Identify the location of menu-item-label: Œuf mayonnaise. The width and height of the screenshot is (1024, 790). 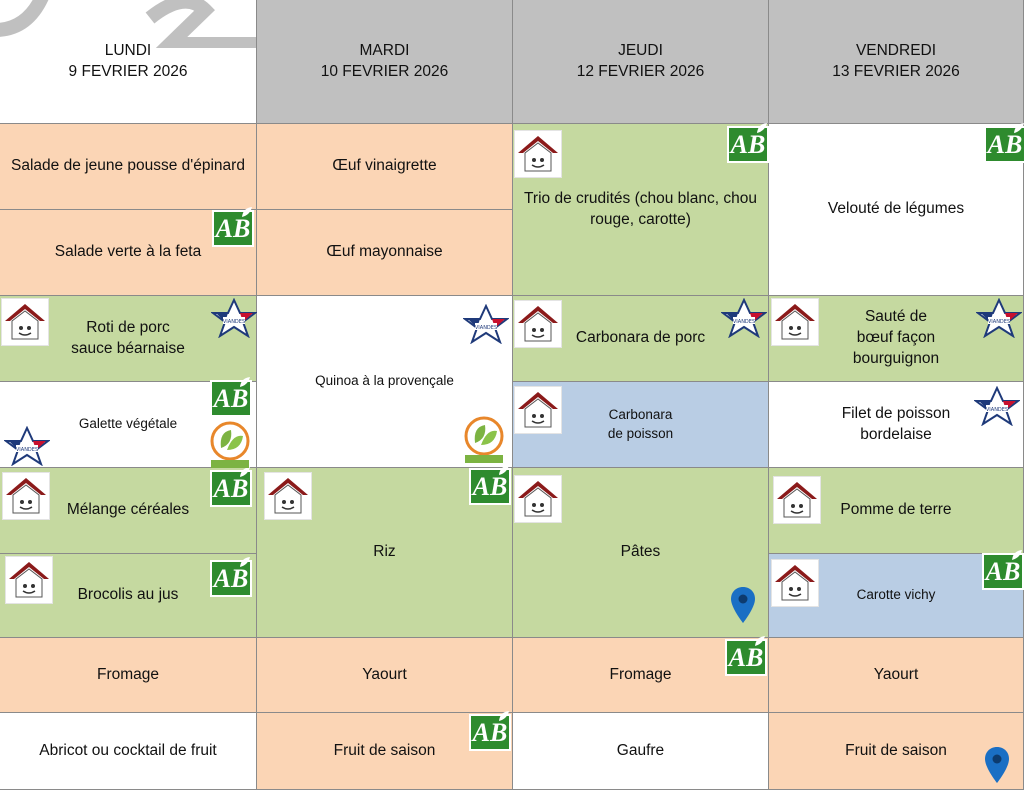
(384, 252).